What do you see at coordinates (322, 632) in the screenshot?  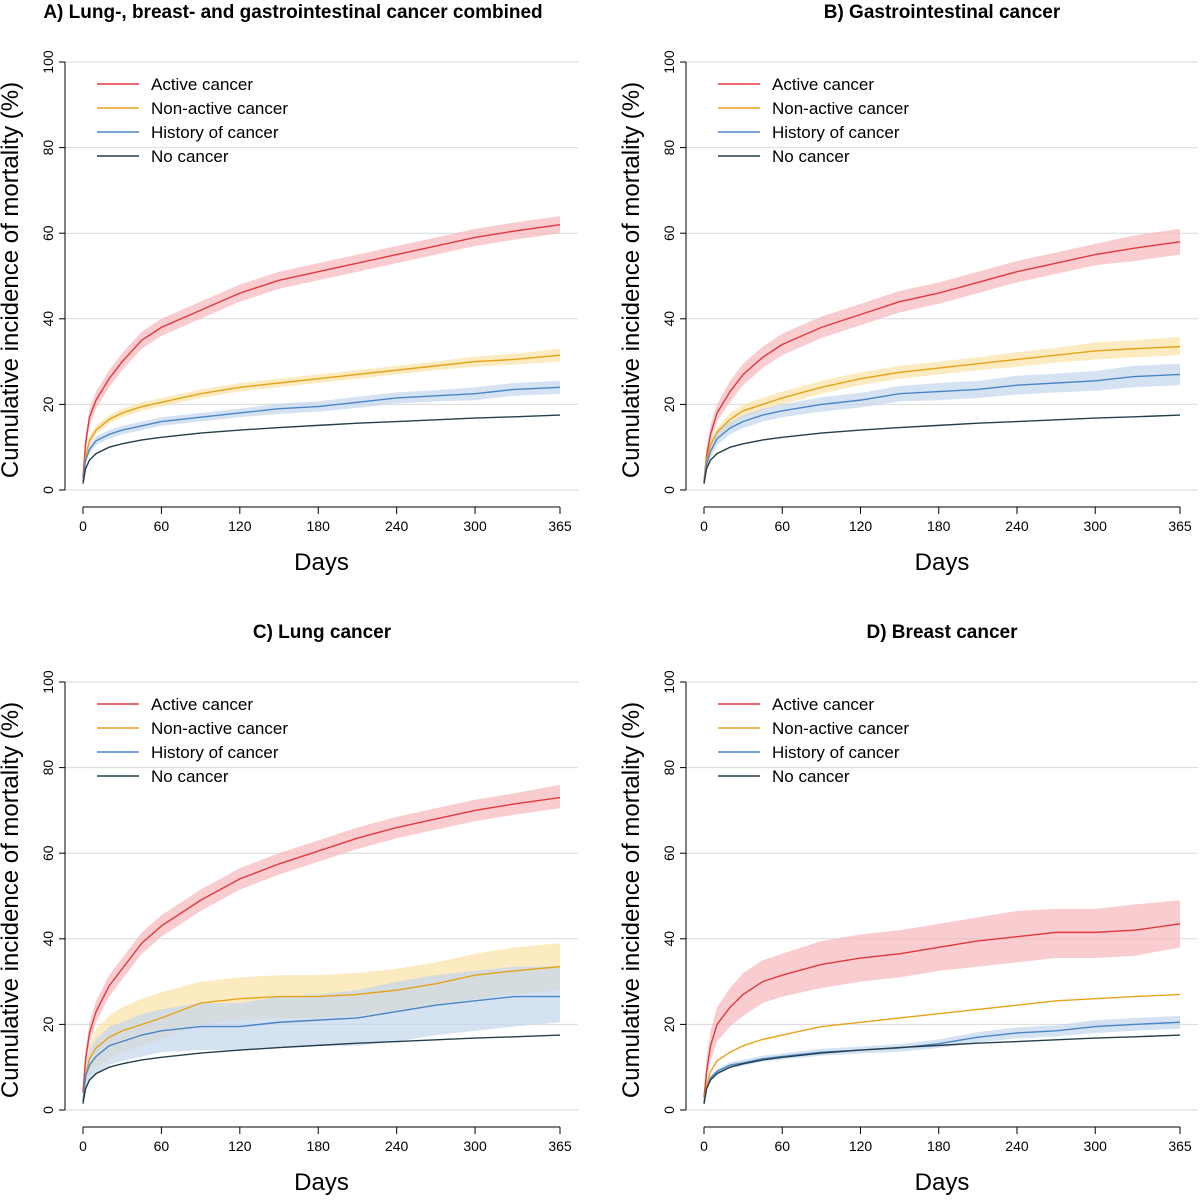 I see `panel-title: C) Lung cancer` at bounding box center [322, 632].